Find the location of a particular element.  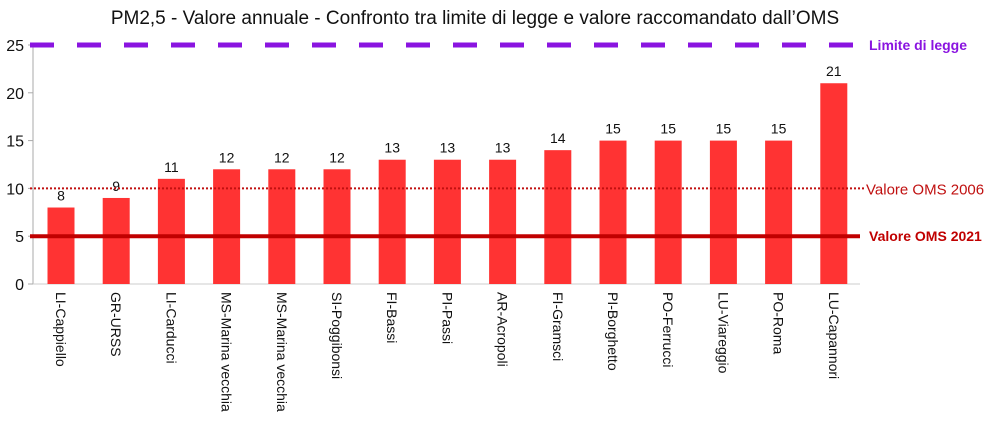

reference-line-label: Valore OMS 2006 is located at coordinates (925, 189).